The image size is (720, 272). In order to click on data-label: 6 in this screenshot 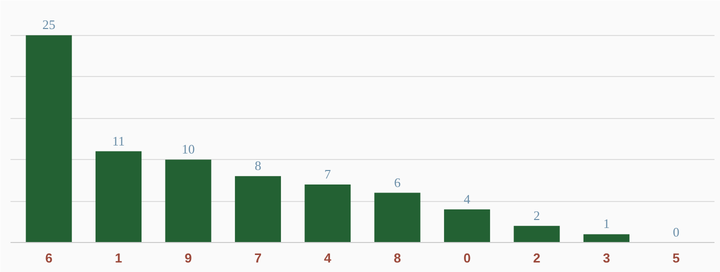, I will do `click(398, 182)`.